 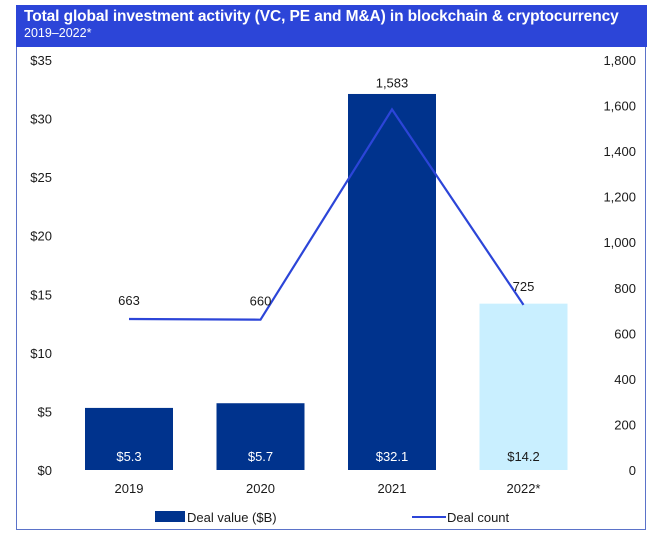 I want to click on left-axis-tick-label: $20, so click(x=41, y=236).